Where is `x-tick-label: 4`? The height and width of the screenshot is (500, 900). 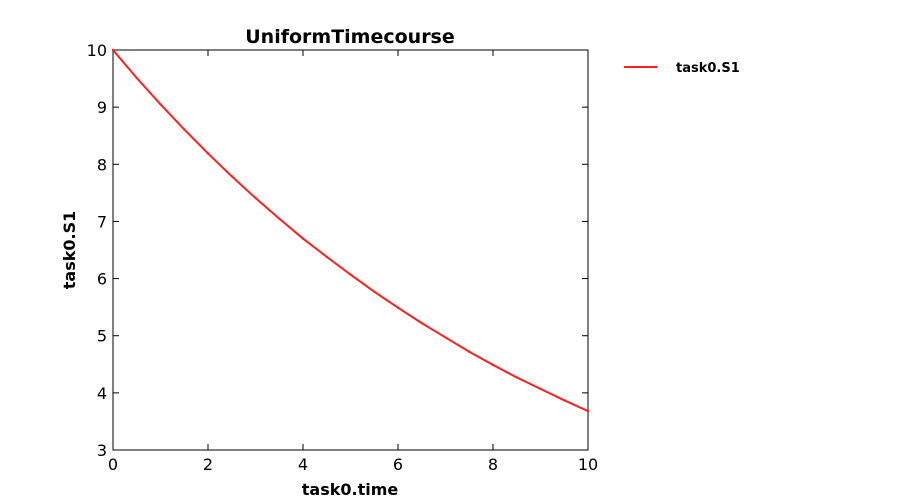
x-tick-label: 4 is located at coordinates (303, 464).